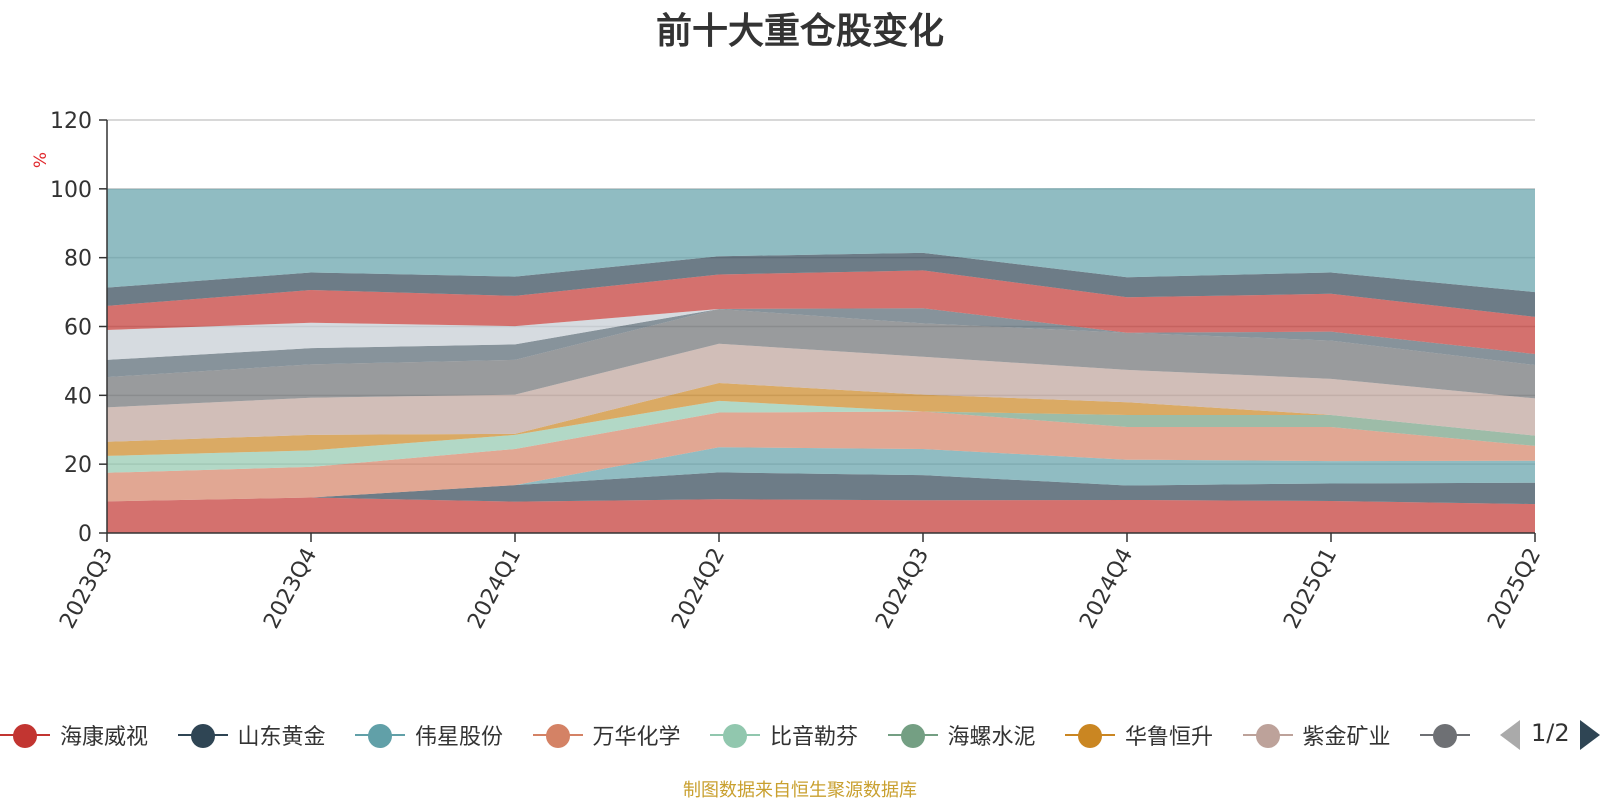  I want to click on x-tick-label: 2024Q3, so click(902, 588).